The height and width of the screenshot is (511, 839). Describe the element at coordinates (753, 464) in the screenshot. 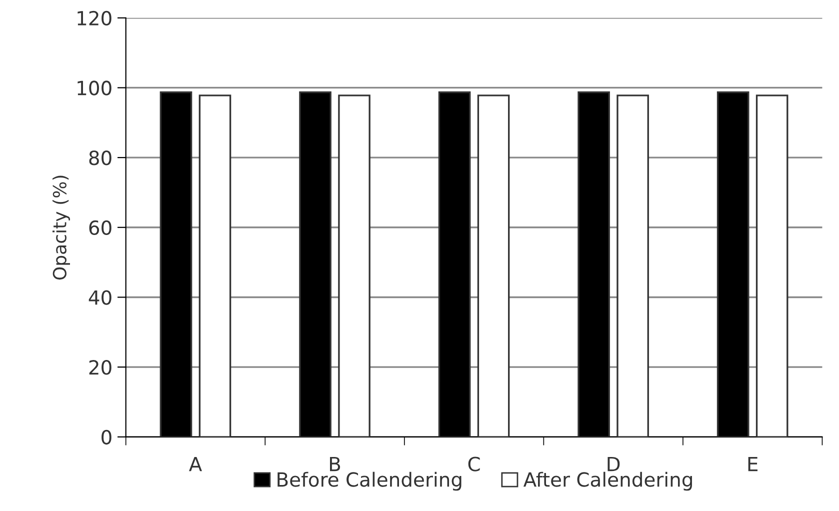

I see `x-tick-label: E` at that location.